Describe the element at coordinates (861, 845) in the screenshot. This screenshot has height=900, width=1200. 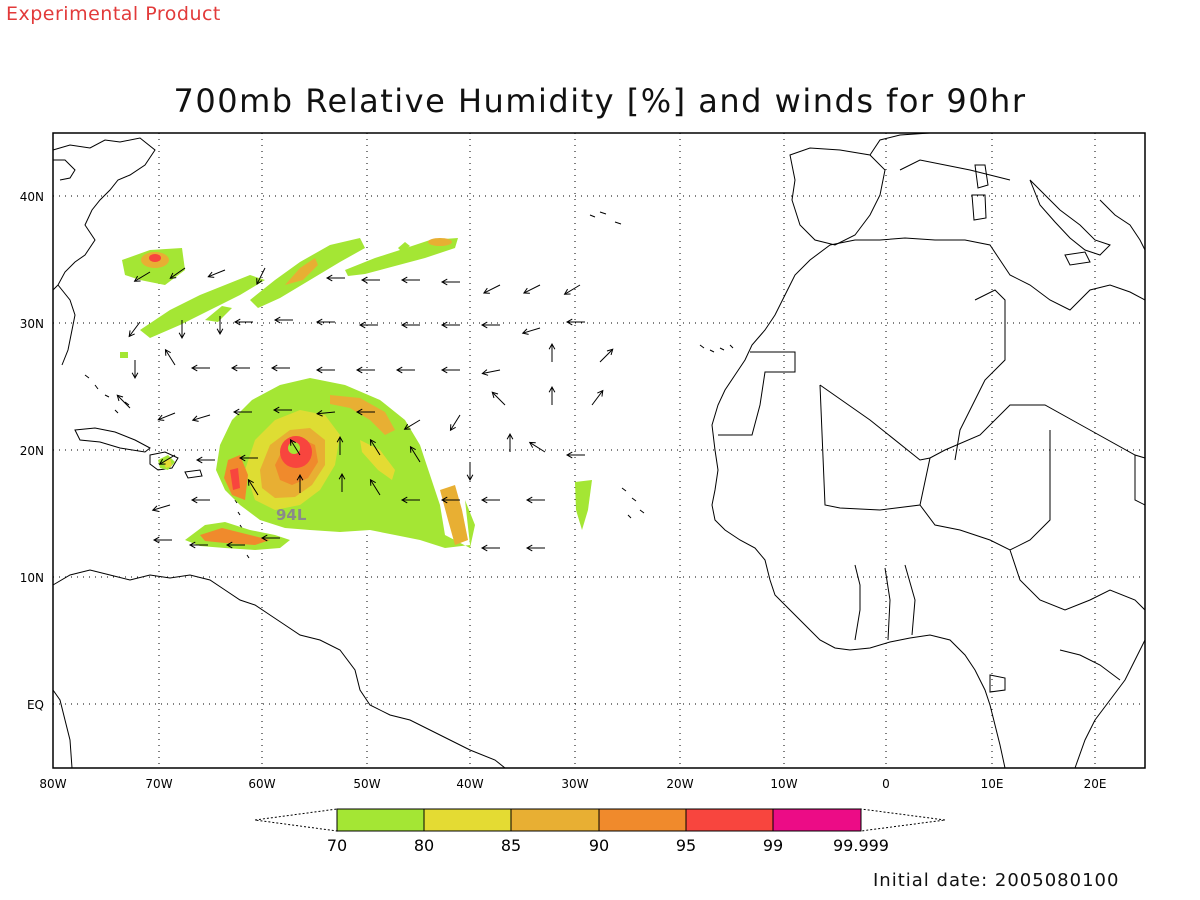
I see `colorbar-label-99999: 99.999` at that location.